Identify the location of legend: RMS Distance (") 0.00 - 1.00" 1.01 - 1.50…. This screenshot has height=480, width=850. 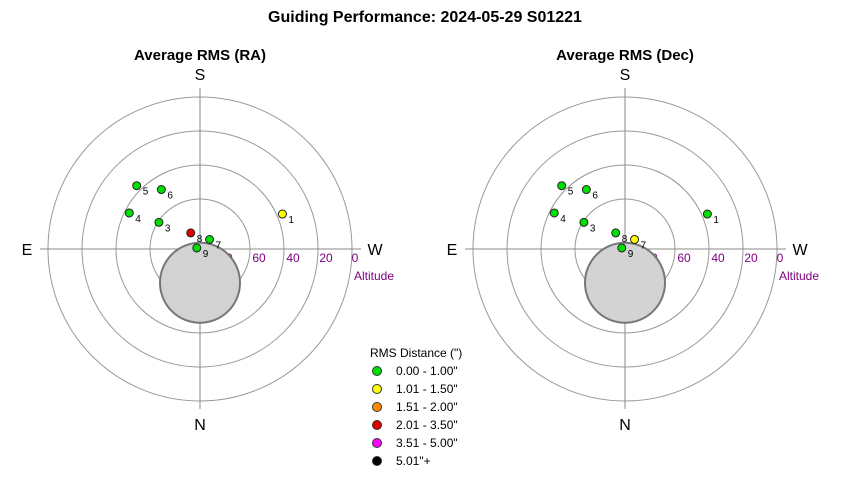
(416, 408).